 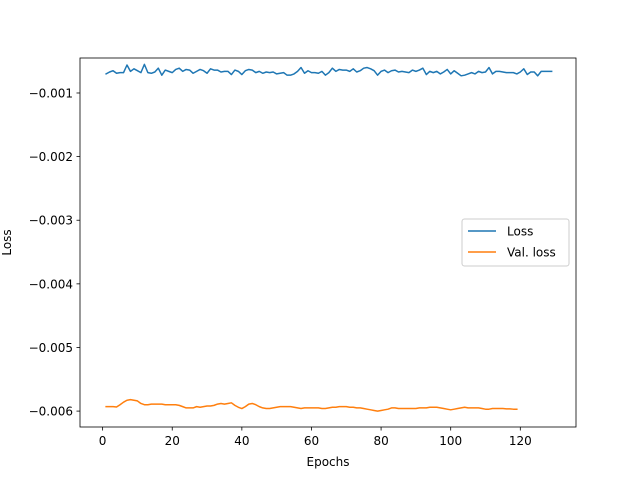 I want to click on y-tick-label: −0.004, so click(x=51, y=284).